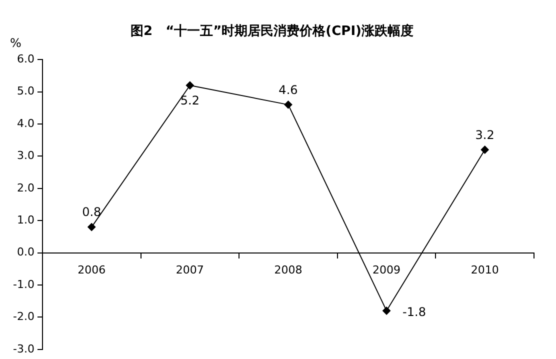  Describe the element at coordinates (386, 269) in the screenshot. I see `x-tick-label: 2009` at that location.